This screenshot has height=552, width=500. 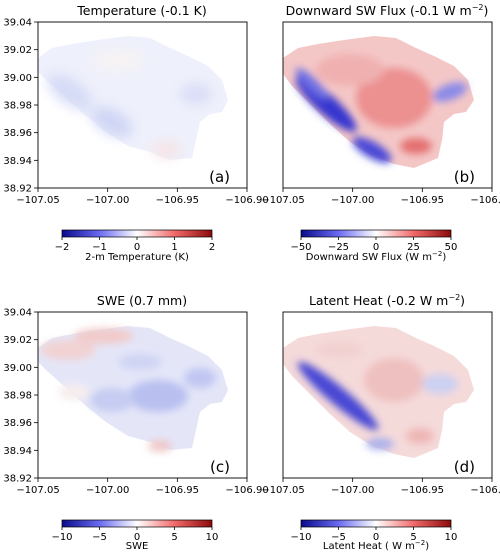 I want to click on panel-b-letter: (b), so click(x=464, y=177).